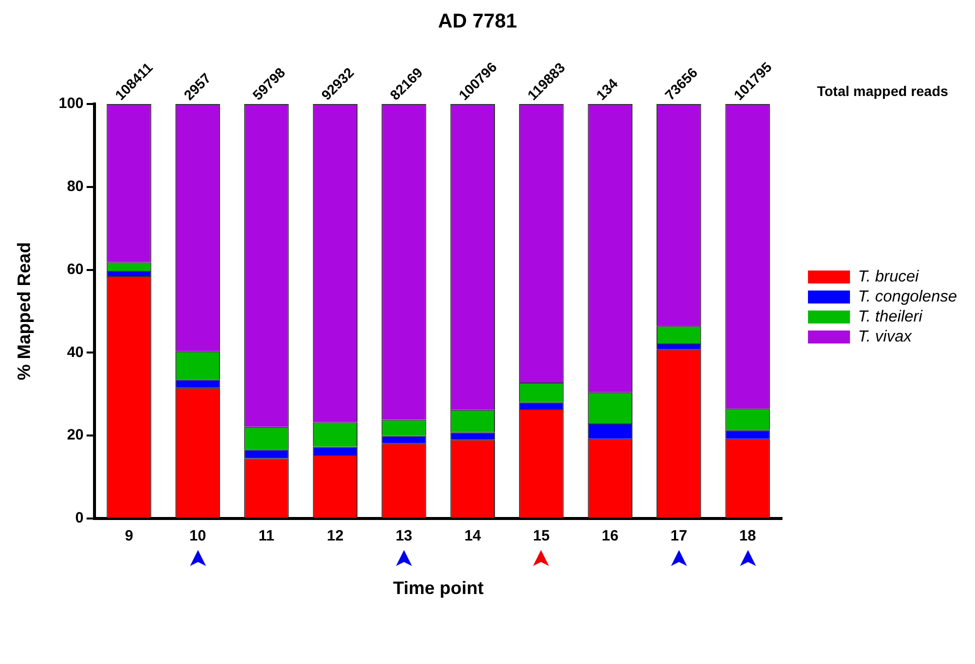  I want to click on x-axis-title: Time point, so click(438, 588).